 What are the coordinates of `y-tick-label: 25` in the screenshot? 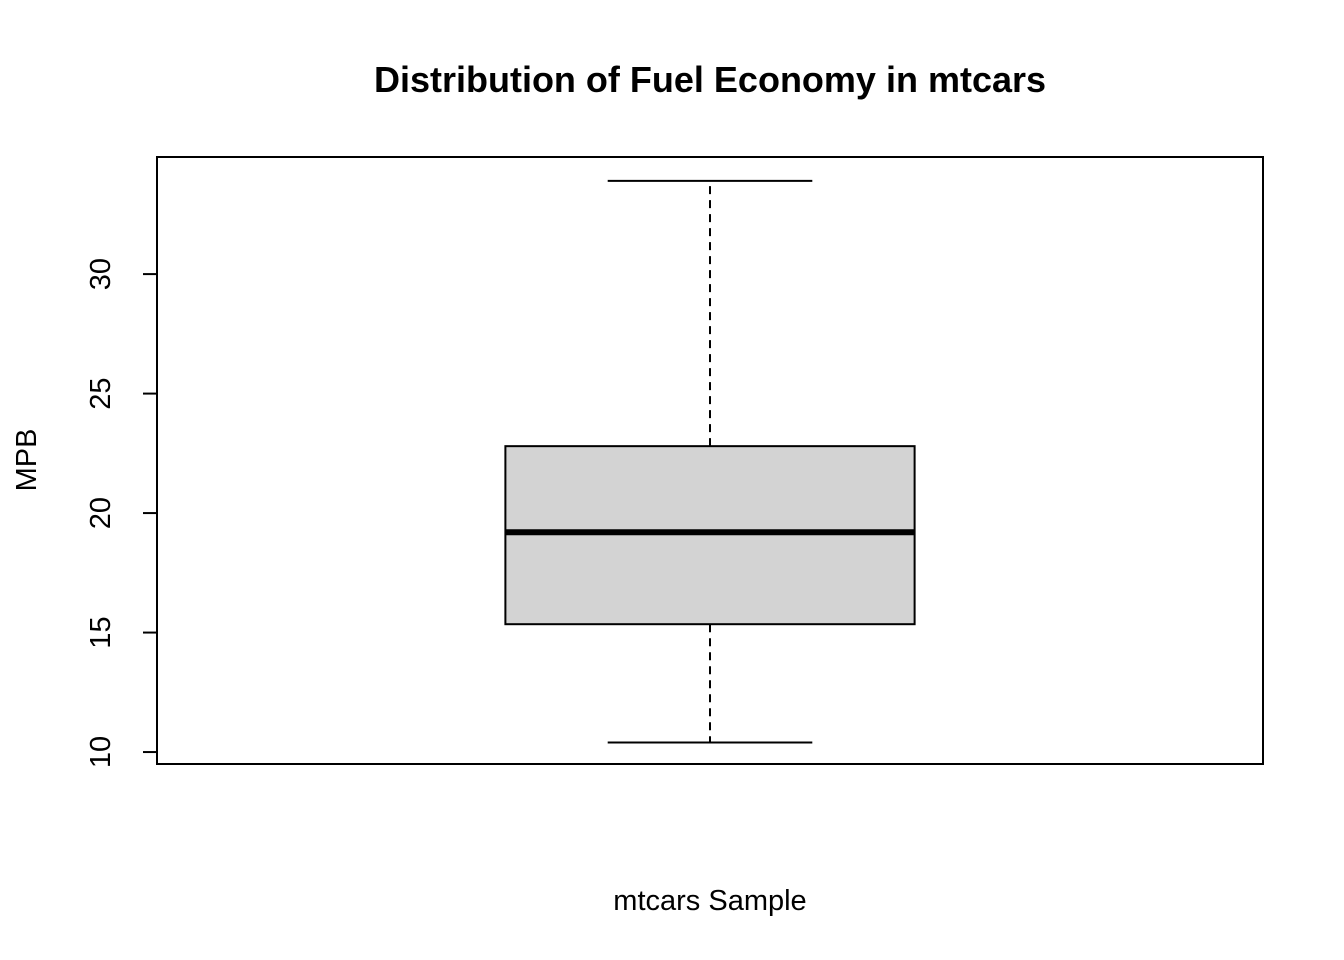 It's located at (101, 393).